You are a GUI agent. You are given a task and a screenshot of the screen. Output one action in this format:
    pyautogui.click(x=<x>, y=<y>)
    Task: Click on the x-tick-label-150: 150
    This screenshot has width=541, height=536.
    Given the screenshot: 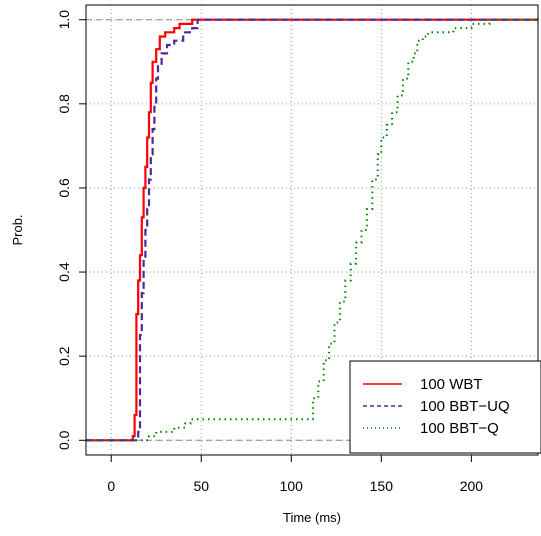 What is the action you would take?
    pyautogui.click(x=382, y=486)
    